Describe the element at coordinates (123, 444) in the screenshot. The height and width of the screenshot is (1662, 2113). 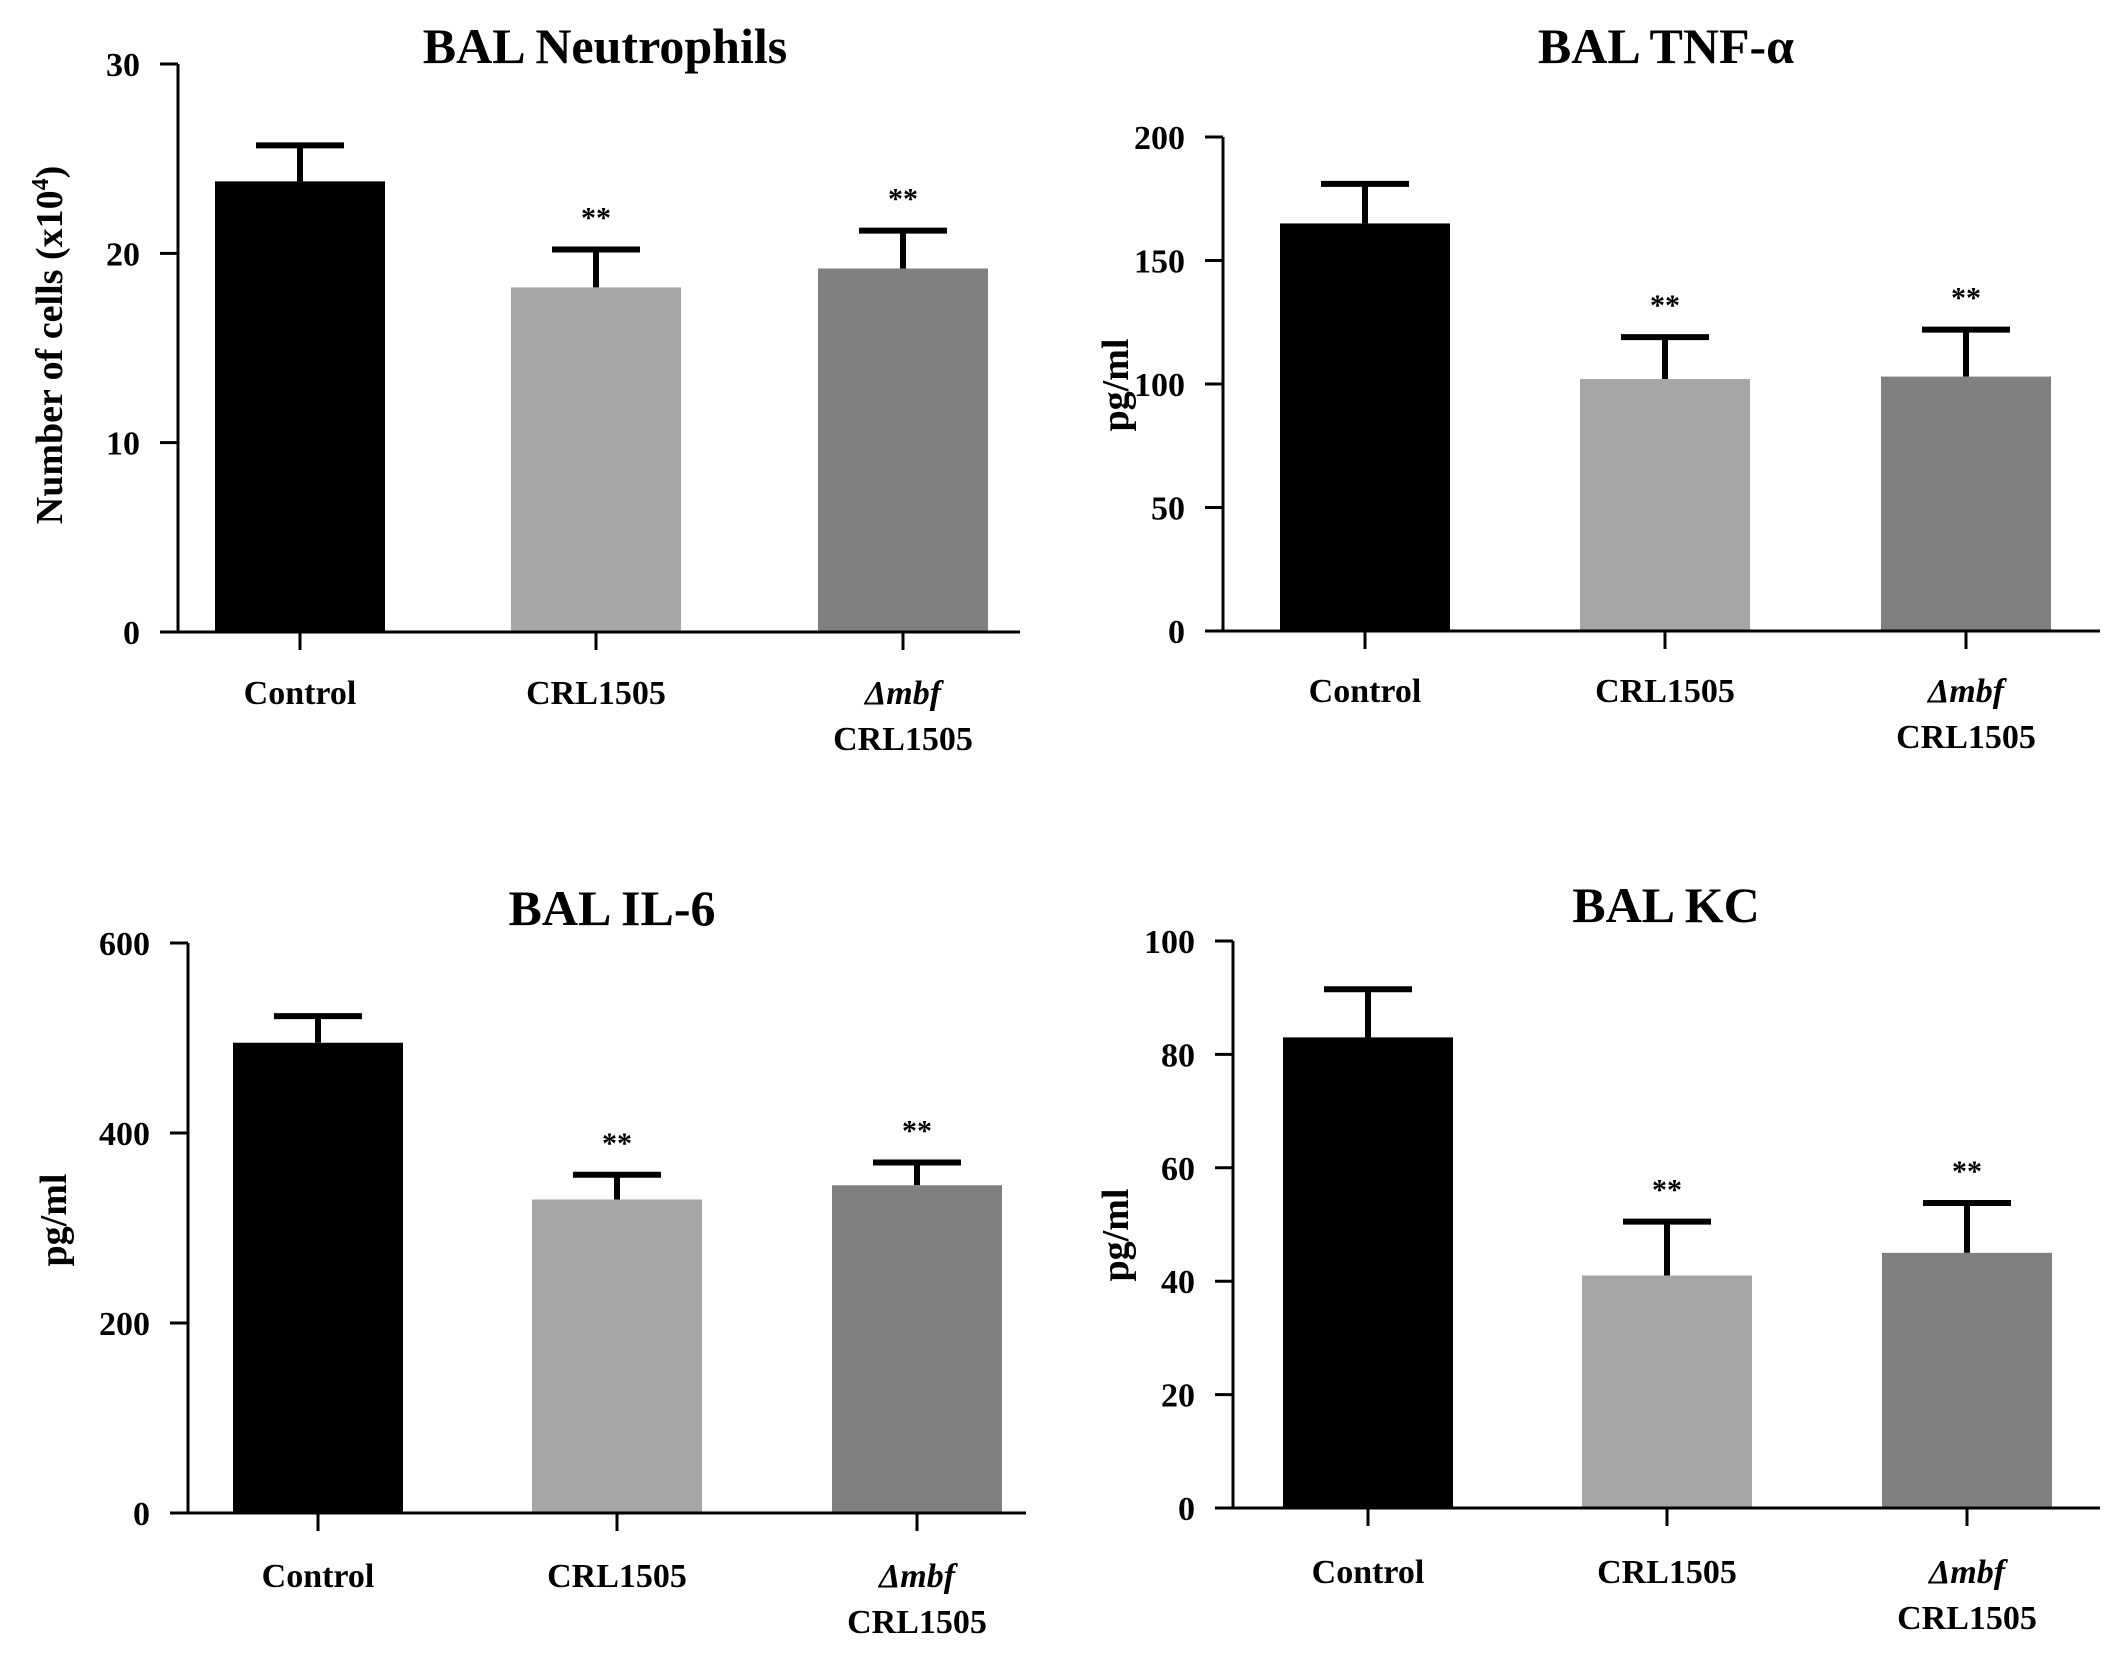
I see `y-tick-label: 10` at that location.